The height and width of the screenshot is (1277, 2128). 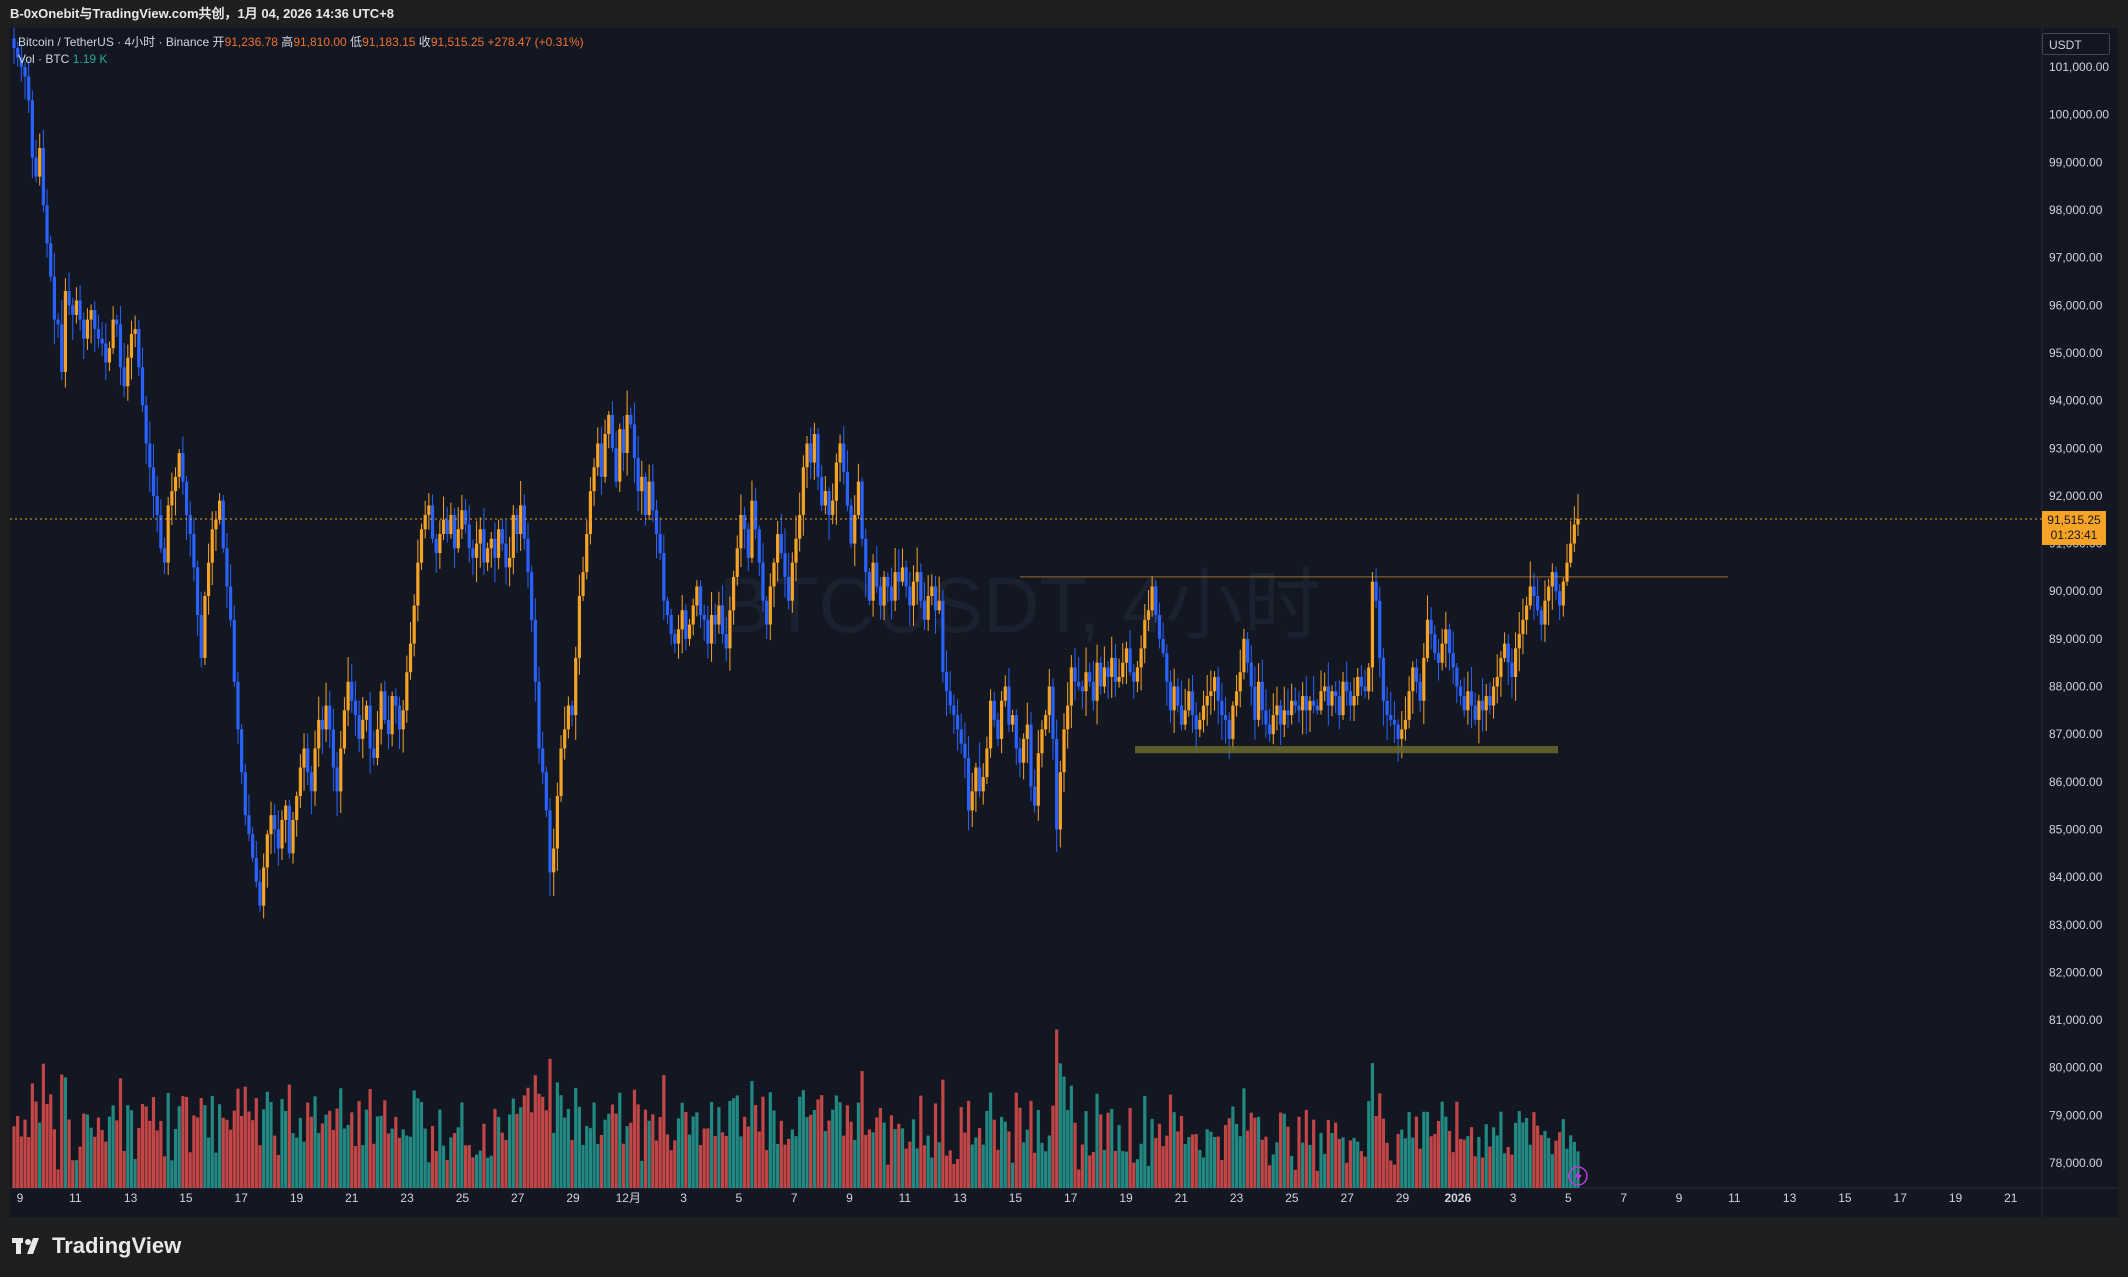 What do you see at coordinates (44, 59) in the screenshot?
I see `volume-label: Vol · BTC` at bounding box center [44, 59].